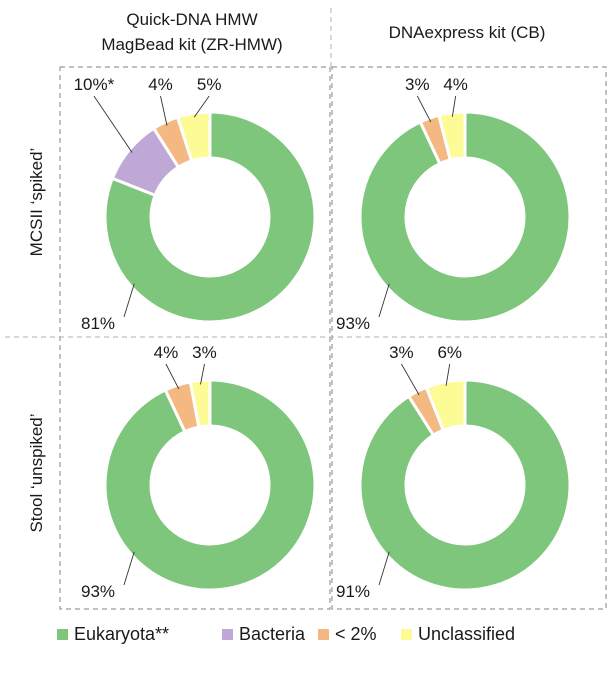  Describe the element at coordinates (449, 352) in the screenshot. I see `data-label-unclassified: 6%` at that location.